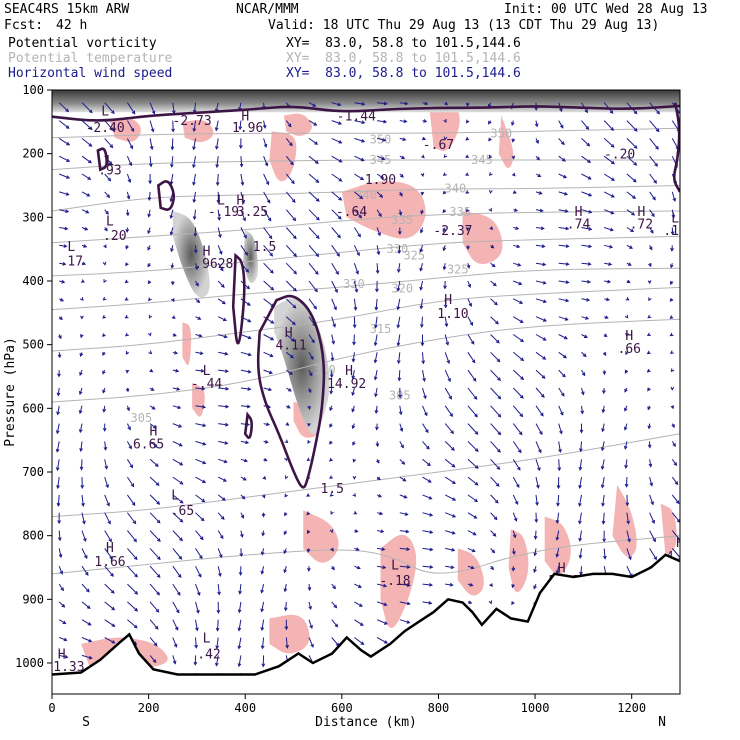 Image resolution: width=740 pixels, height=740 pixels. What do you see at coordinates (366, 319) in the screenshot?
I see `theta-line` at bounding box center [366, 319].